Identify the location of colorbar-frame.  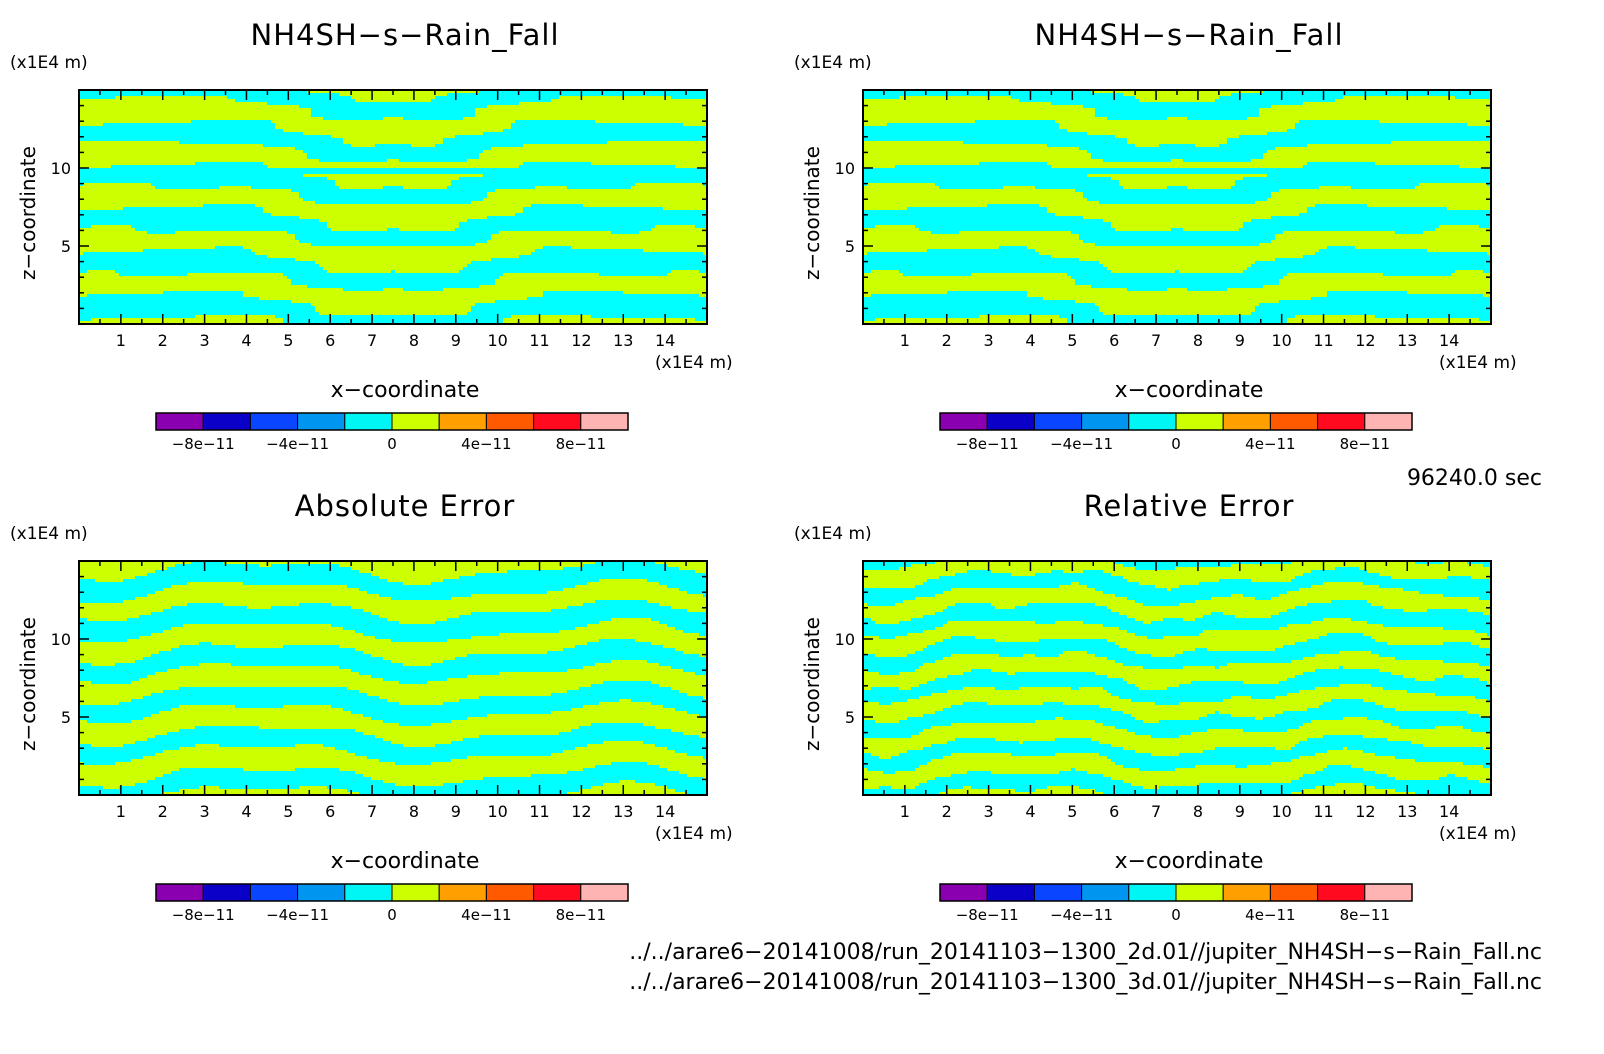
(1176, 421).